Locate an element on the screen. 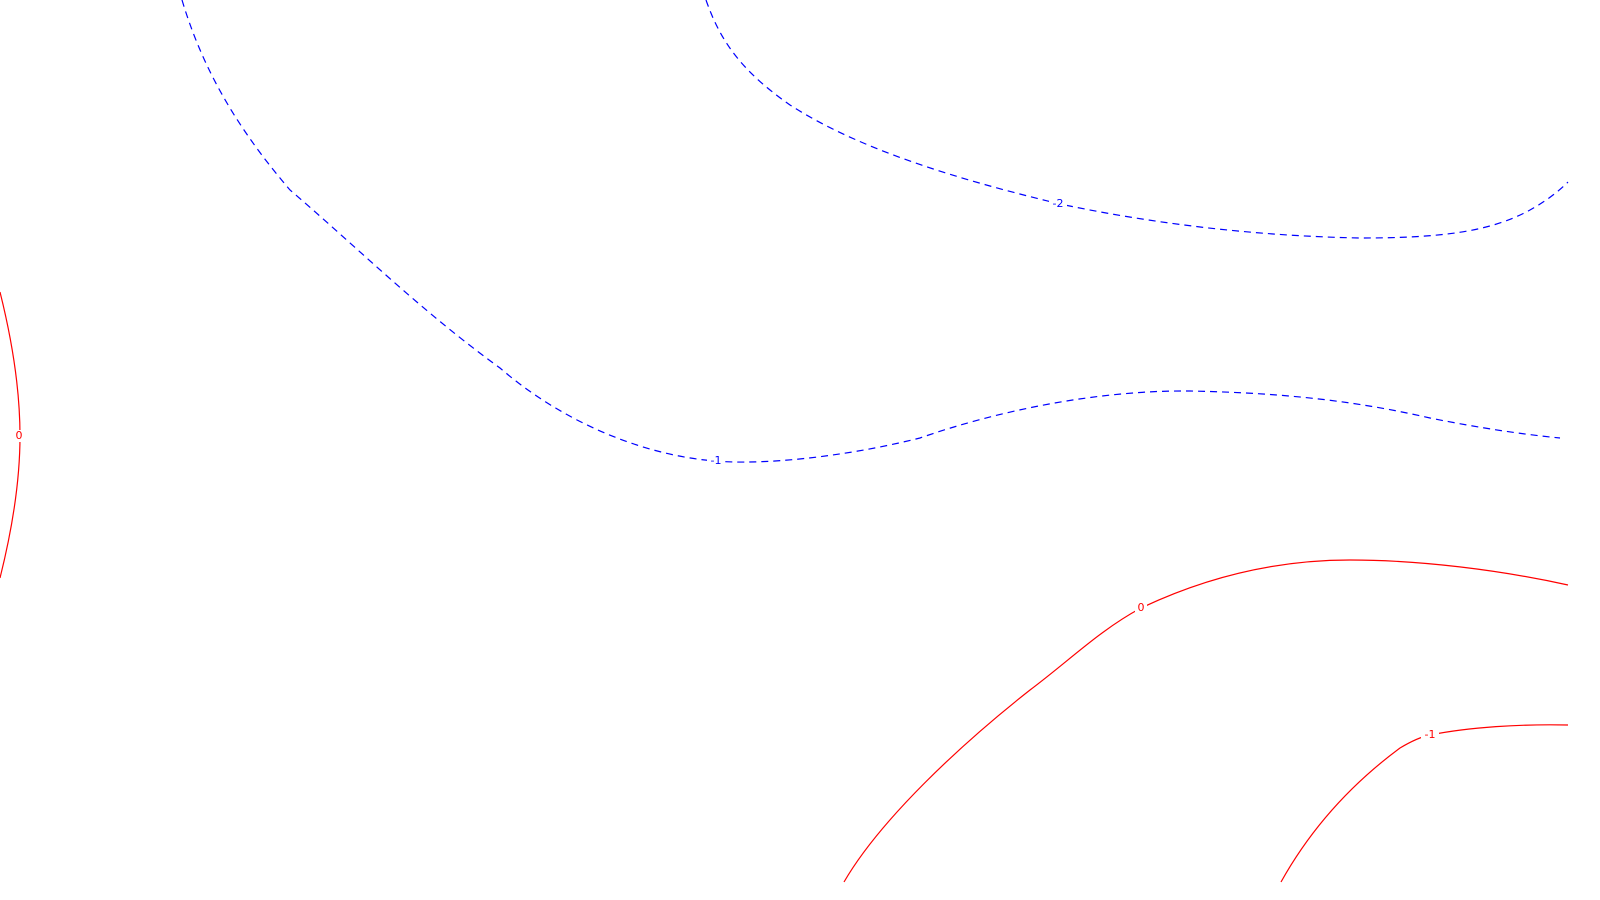 The height and width of the screenshot is (900, 1600). contour-label-c-upper-neg2: -2 is located at coordinates (1058, 203).